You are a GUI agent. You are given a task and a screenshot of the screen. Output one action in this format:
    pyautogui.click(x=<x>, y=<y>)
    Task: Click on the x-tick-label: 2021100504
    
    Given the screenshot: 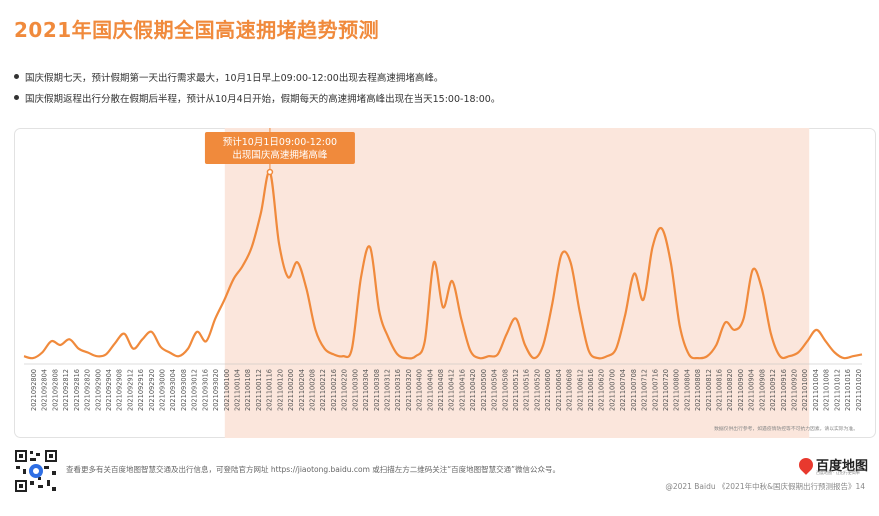 What is the action you would take?
    pyautogui.click(x=495, y=390)
    